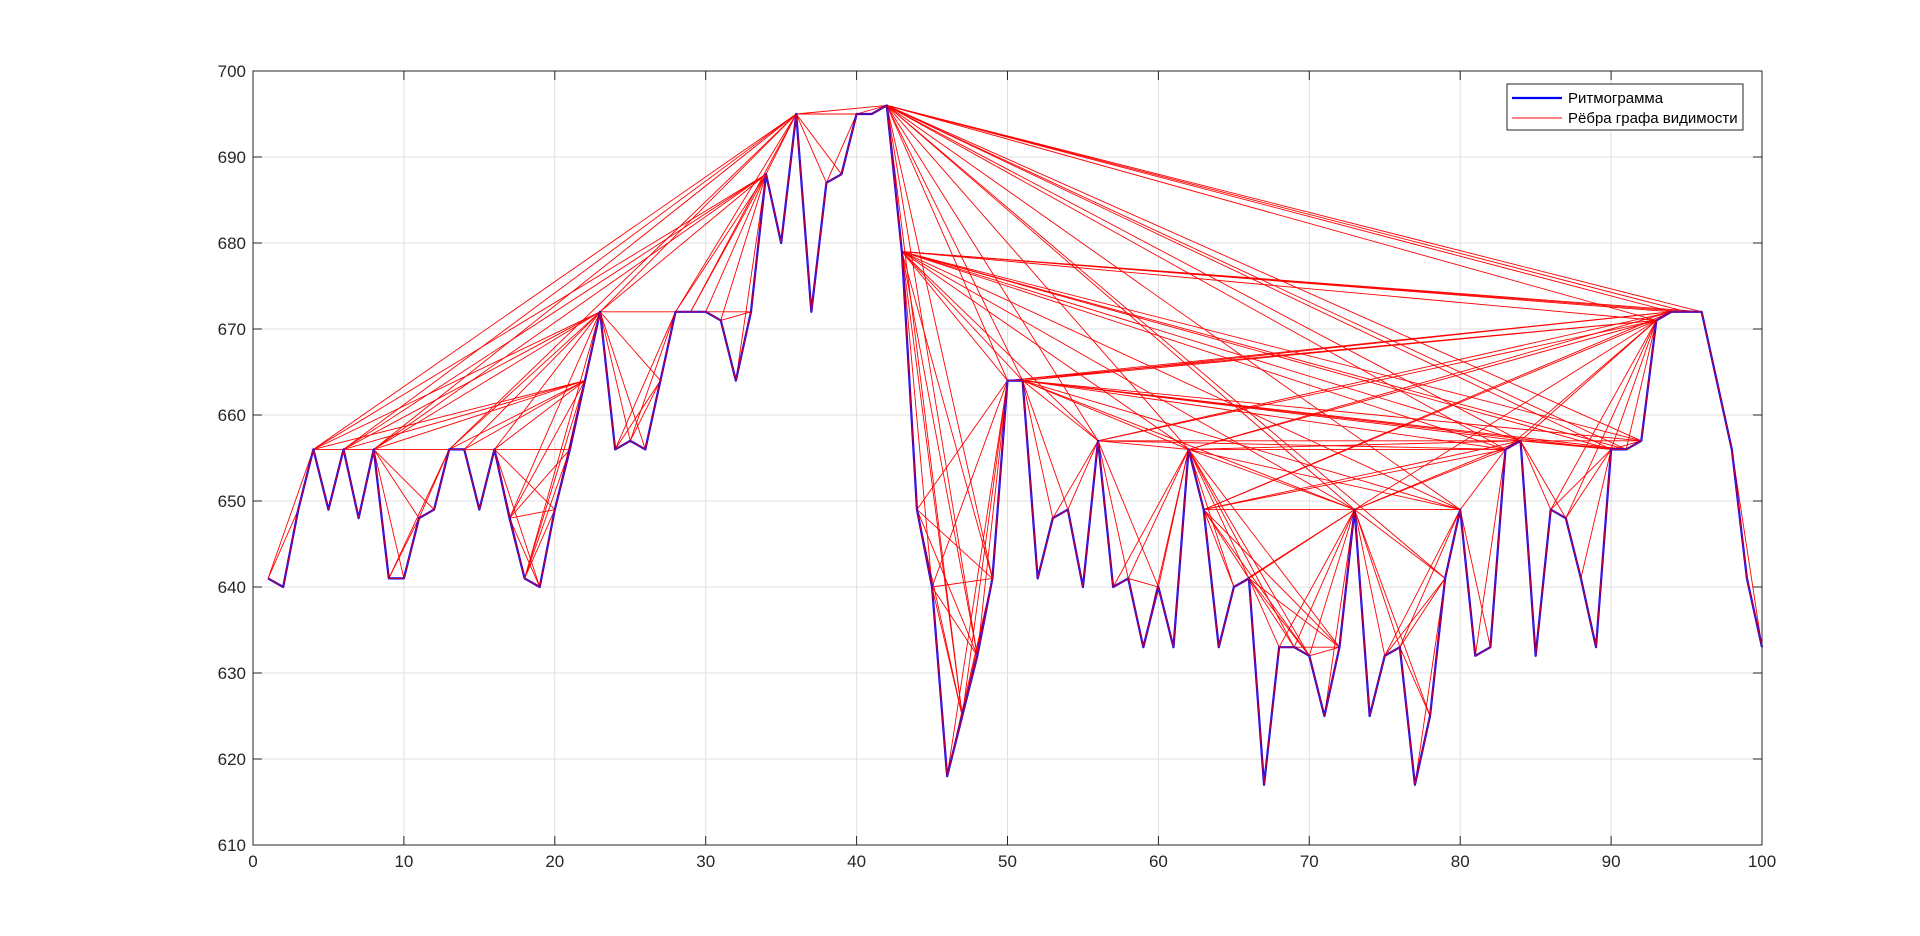 The height and width of the screenshot is (936, 1920). What do you see at coordinates (232, 415) in the screenshot?
I see `y-tick-label: 660` at bounding box center [232, 415].